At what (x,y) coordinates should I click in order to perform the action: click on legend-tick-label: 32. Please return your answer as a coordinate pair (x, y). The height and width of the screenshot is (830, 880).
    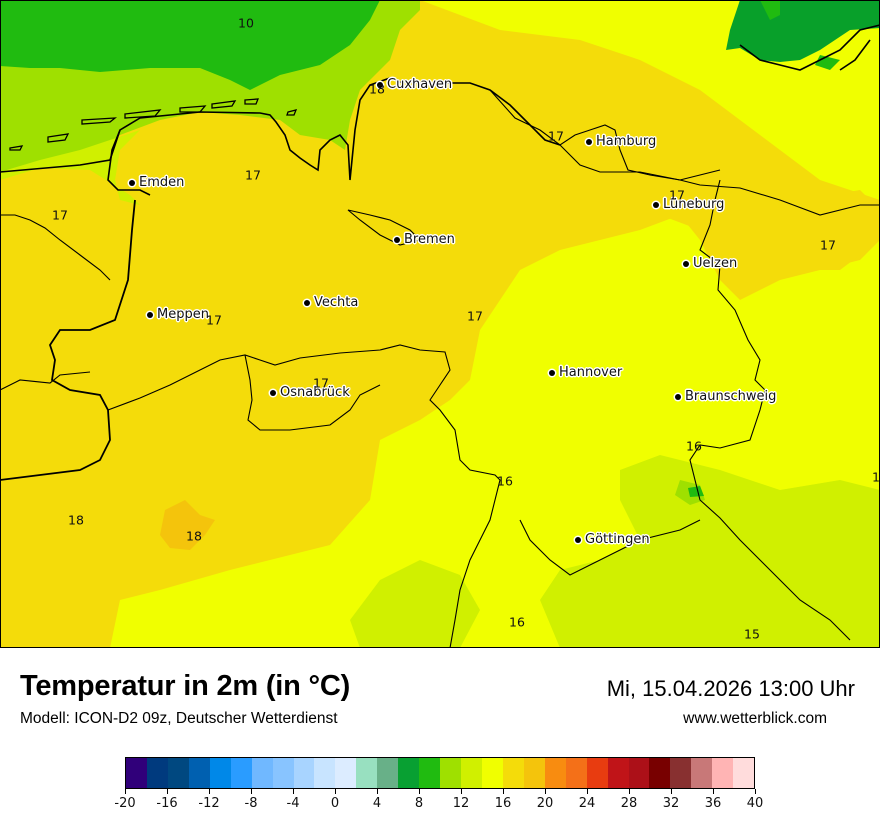
    Looking at the image, I should click on (671, 803).